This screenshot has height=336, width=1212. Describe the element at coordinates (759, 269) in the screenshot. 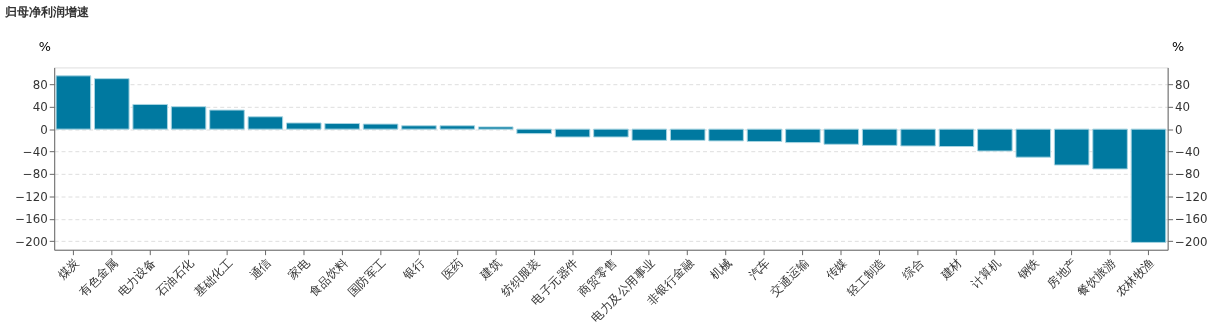

I see `x-tick-label: 汽车` at that location.